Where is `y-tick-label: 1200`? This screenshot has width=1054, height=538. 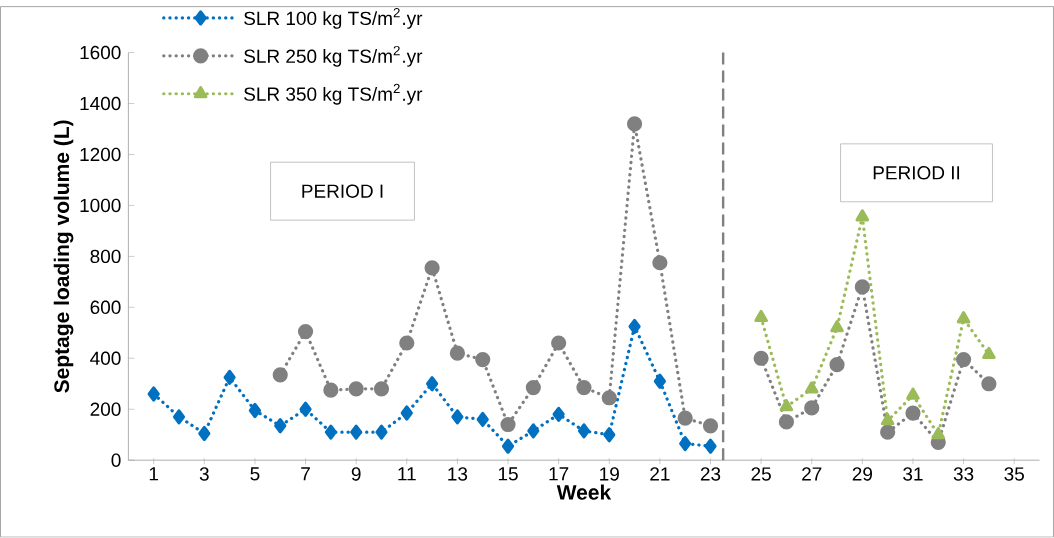
y-tick-label: 1200 is located at coordinates (100, 154).